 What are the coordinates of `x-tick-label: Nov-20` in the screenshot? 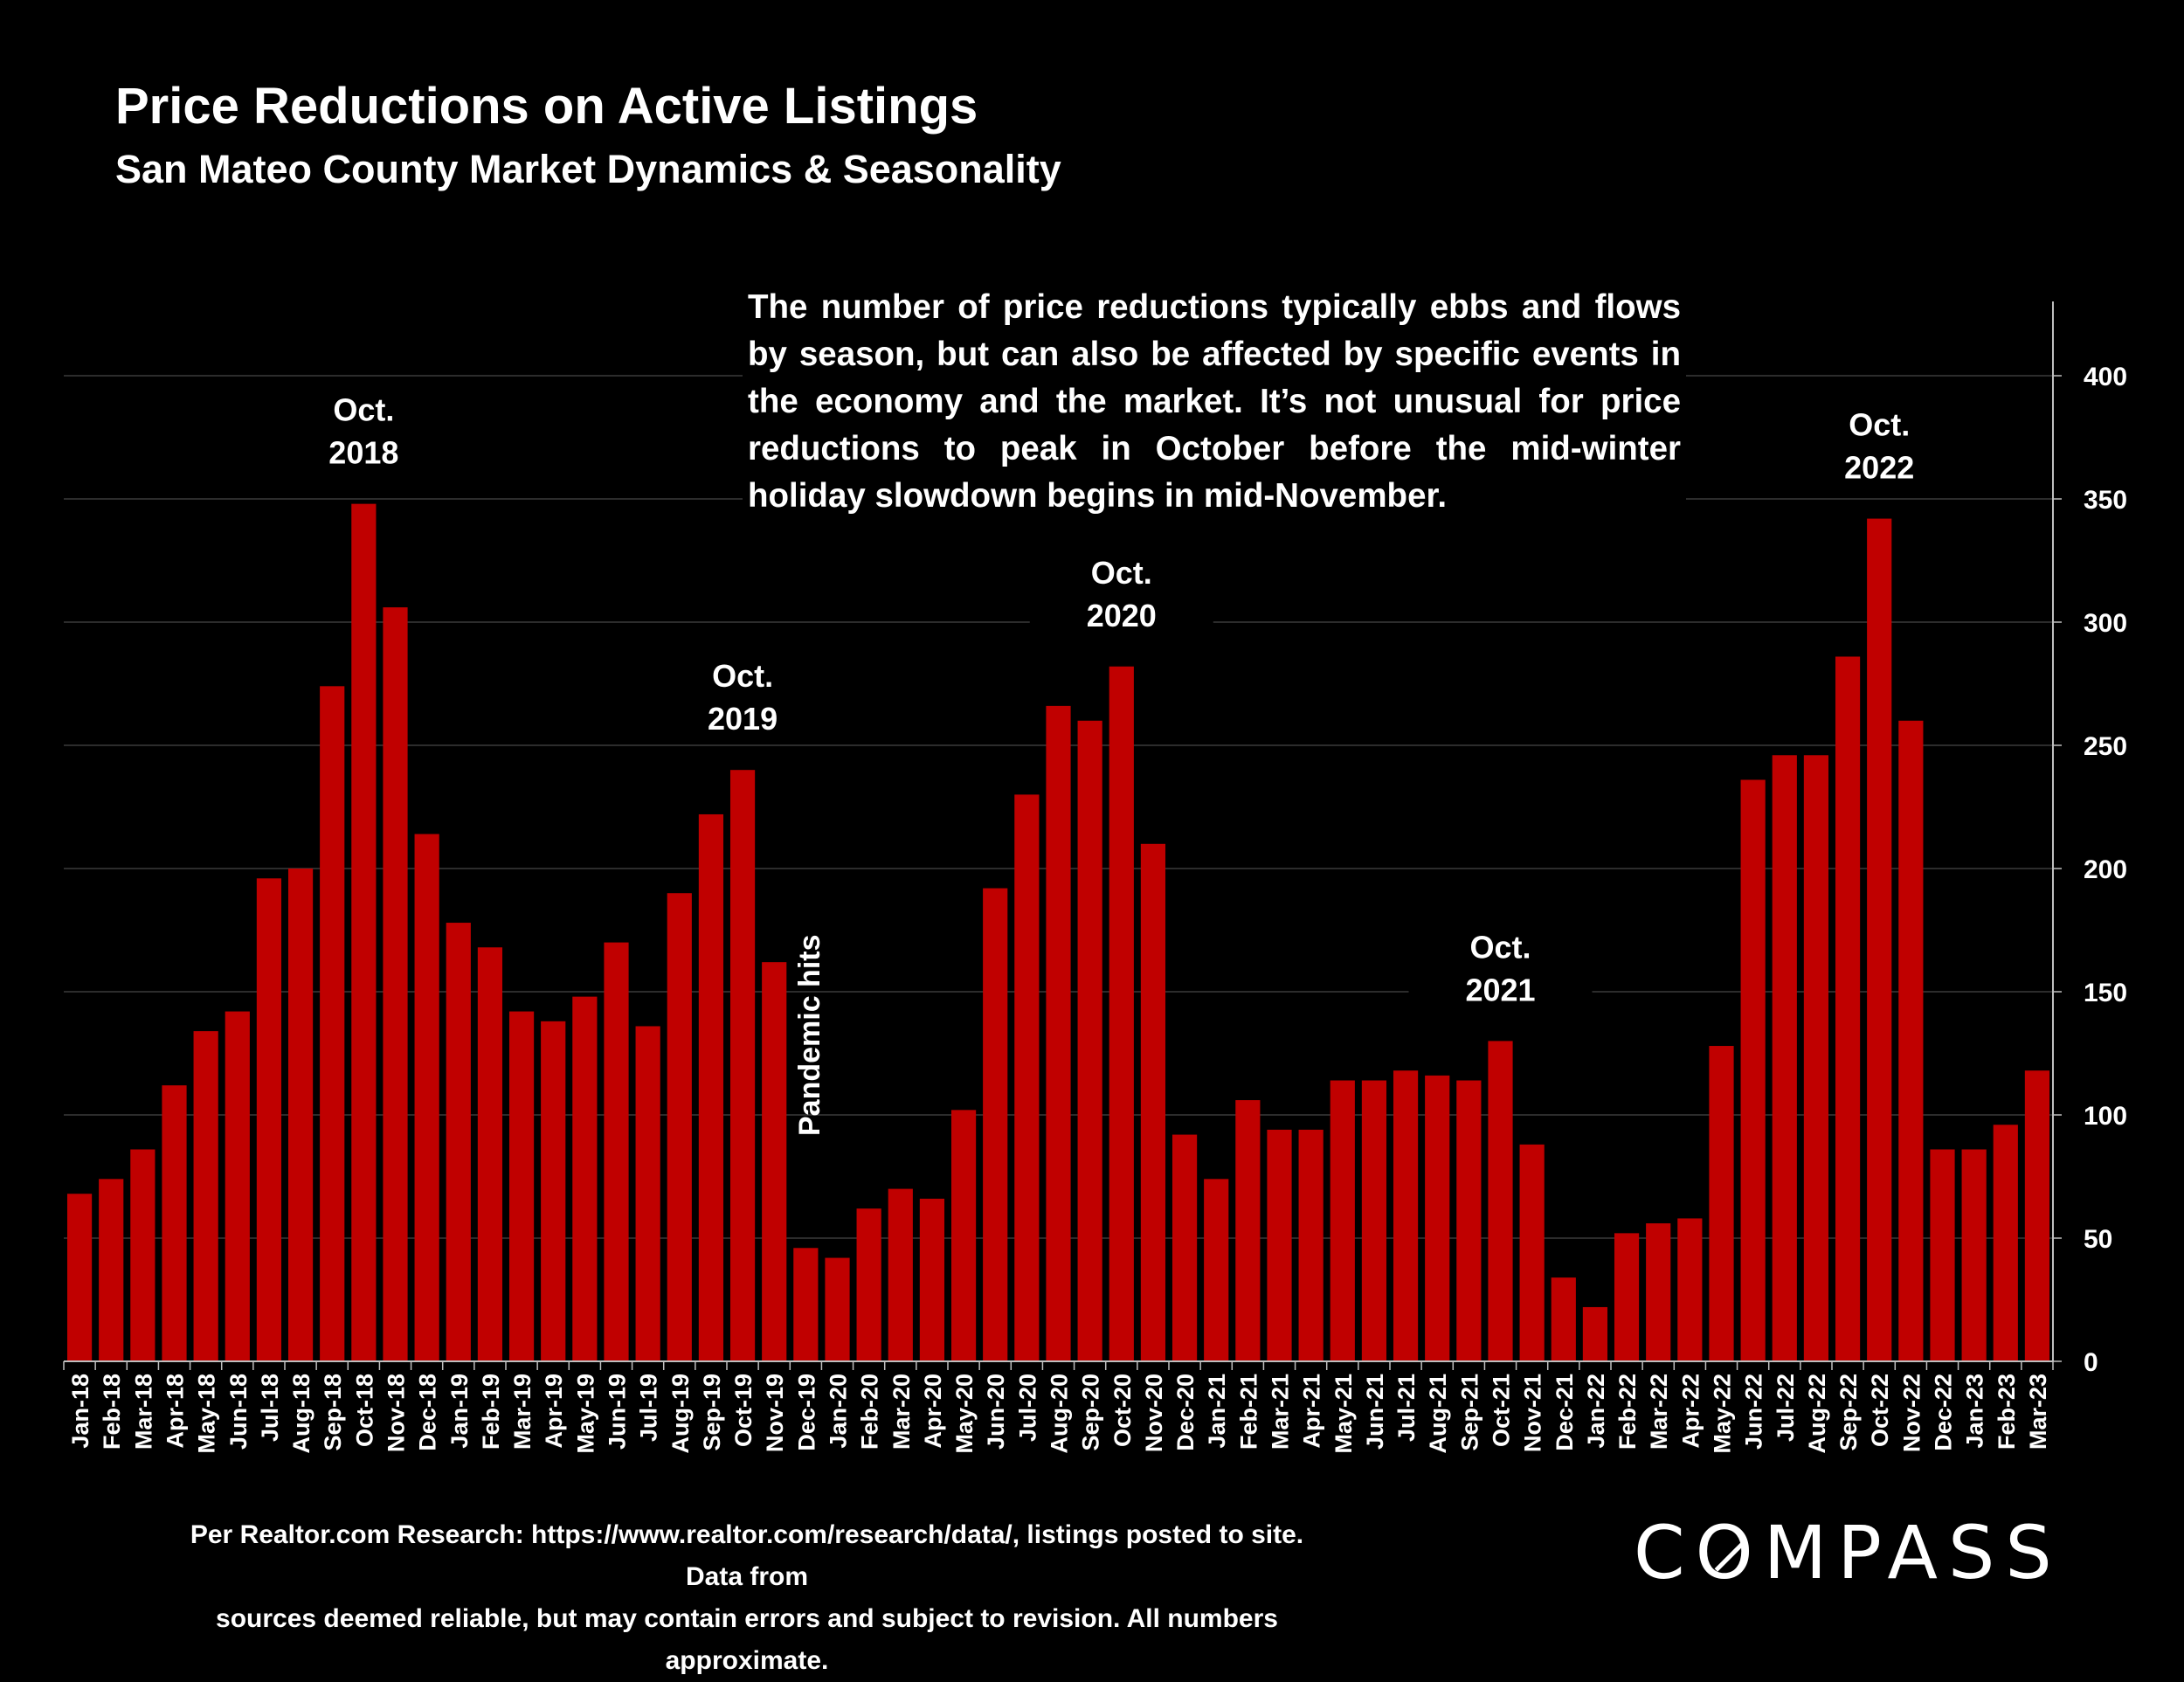 It's located at (1154, 1413).